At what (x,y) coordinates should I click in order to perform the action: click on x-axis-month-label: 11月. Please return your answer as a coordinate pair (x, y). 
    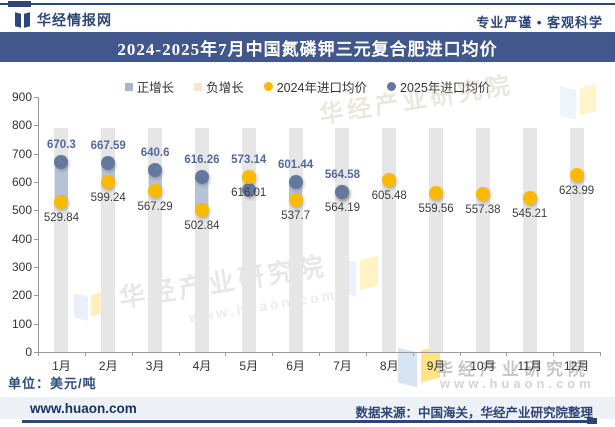
    Looking at the image, I should click on (529, 366).